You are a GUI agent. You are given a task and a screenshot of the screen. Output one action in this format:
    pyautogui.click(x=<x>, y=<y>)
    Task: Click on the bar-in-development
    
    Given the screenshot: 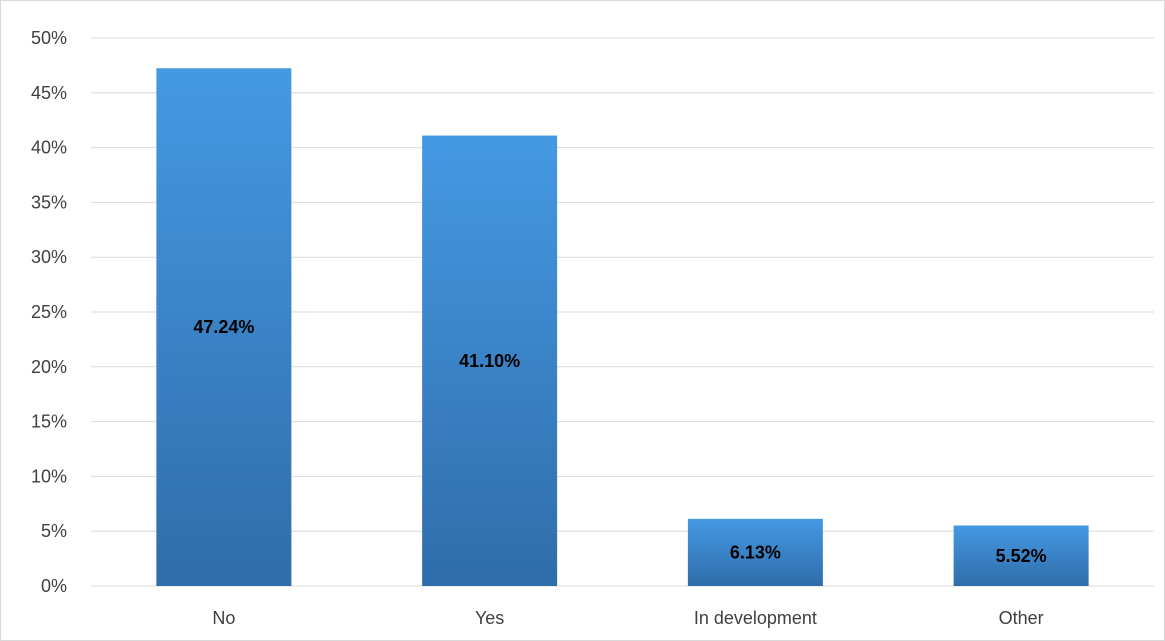 What is the action you would take?
    pyautogui.click(x=755, y=552)
    